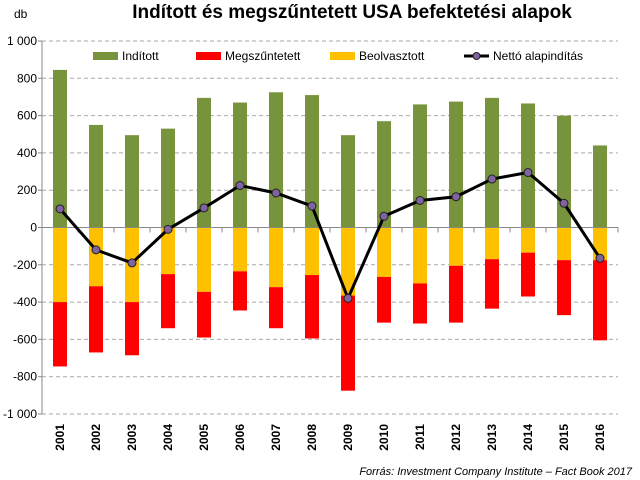 This screenshot has height=480, width=640. What do you see at coordinates (22, 227) in the screenshot?
I see `y-axis-ticks: 1 000 800 600 400 200 0 -200 -400 -600 -800 -1 000` at bounding box center [22, 227].